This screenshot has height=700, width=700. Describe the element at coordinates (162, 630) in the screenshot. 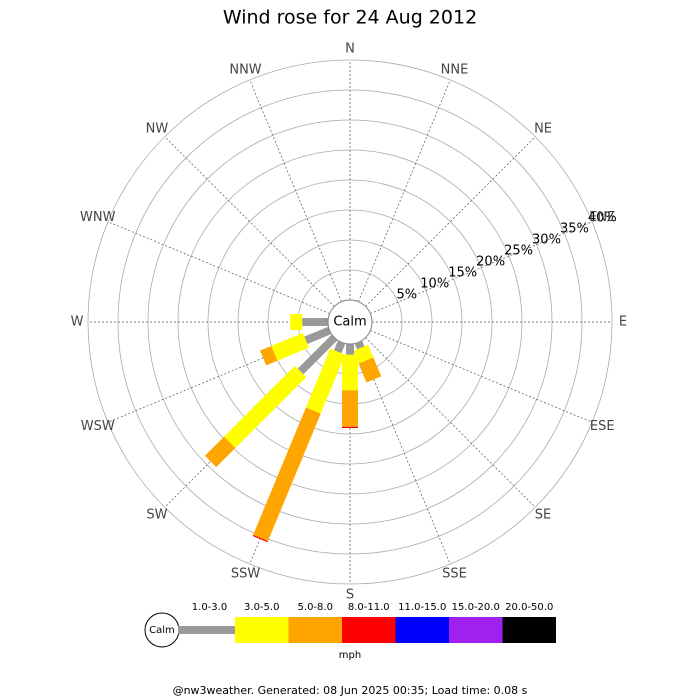

I see `legend-calm-label: Calm` at that location.